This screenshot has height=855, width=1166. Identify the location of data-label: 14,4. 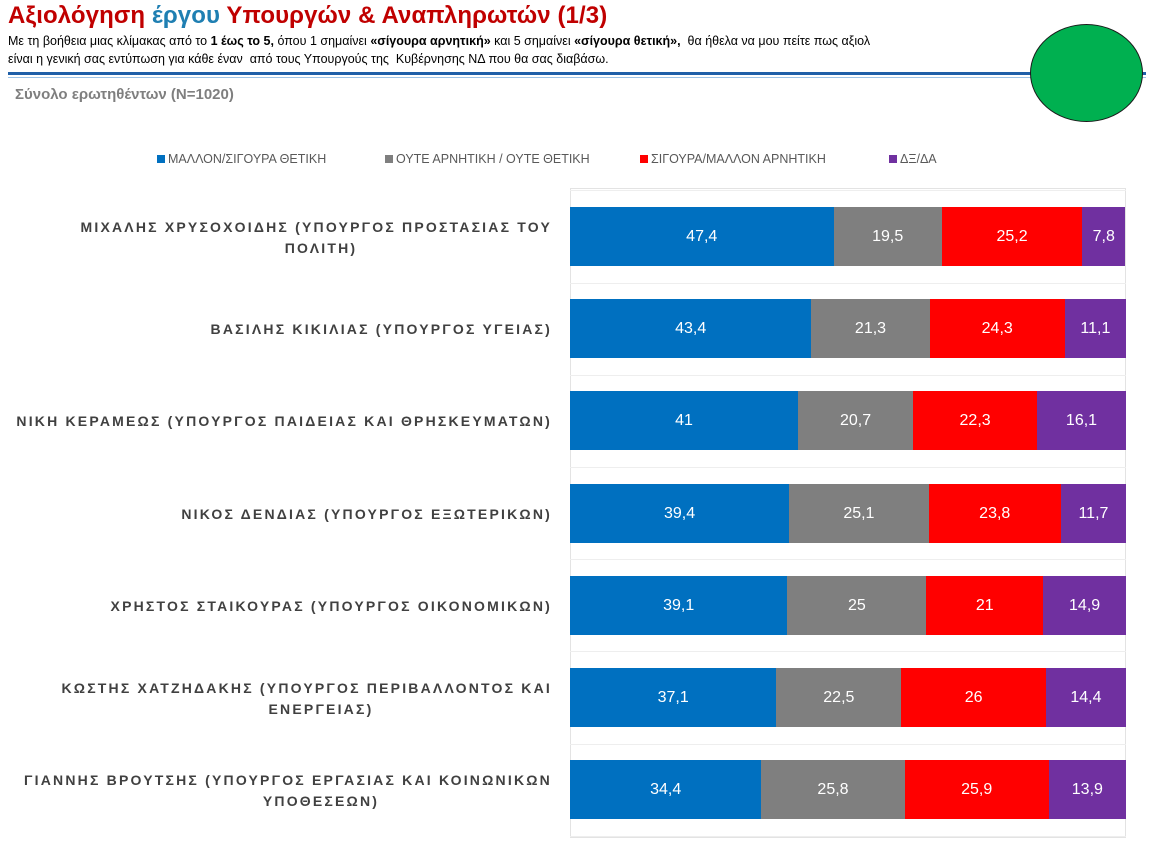
(1086, 697).